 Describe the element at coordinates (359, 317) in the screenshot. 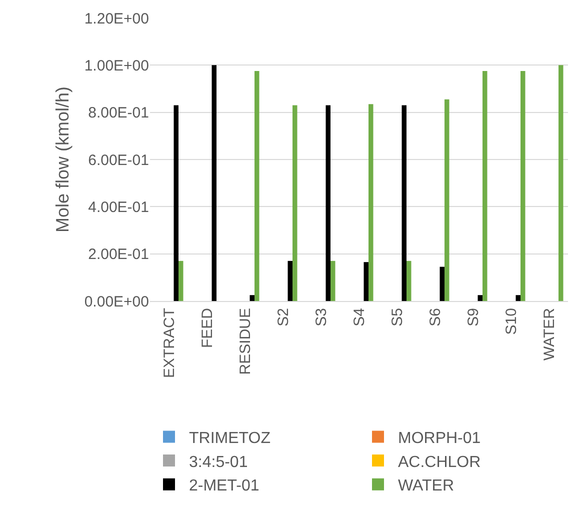

I see `x-tick-label: S4` at that location.